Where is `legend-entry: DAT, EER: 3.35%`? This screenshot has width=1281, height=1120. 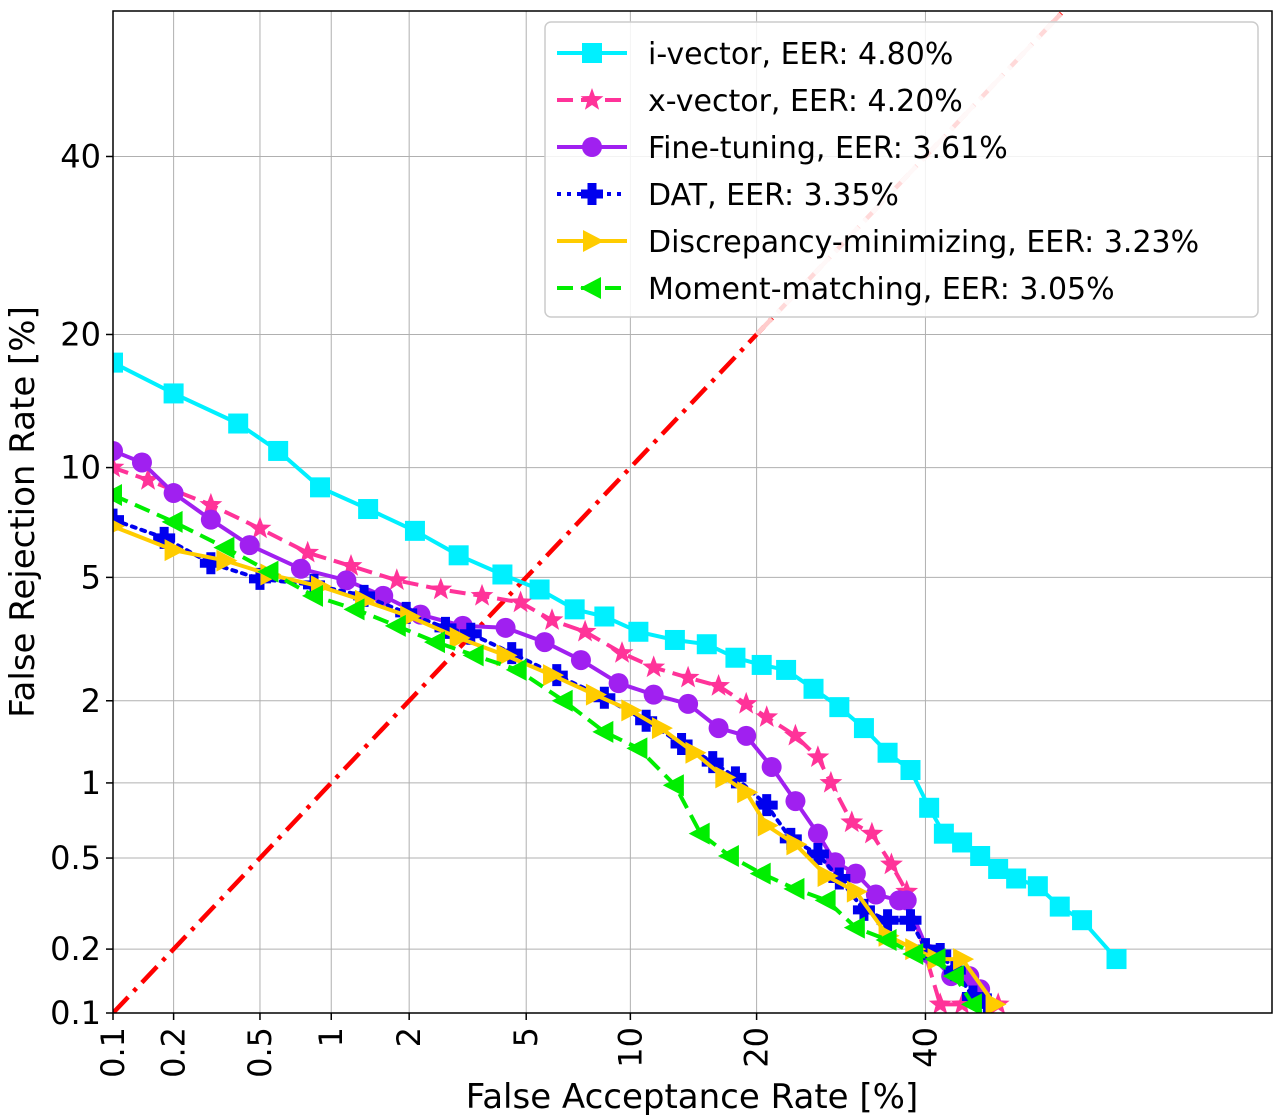
legend-entry: DAT, EER: 3.35% is located at coordinates (728, 195).